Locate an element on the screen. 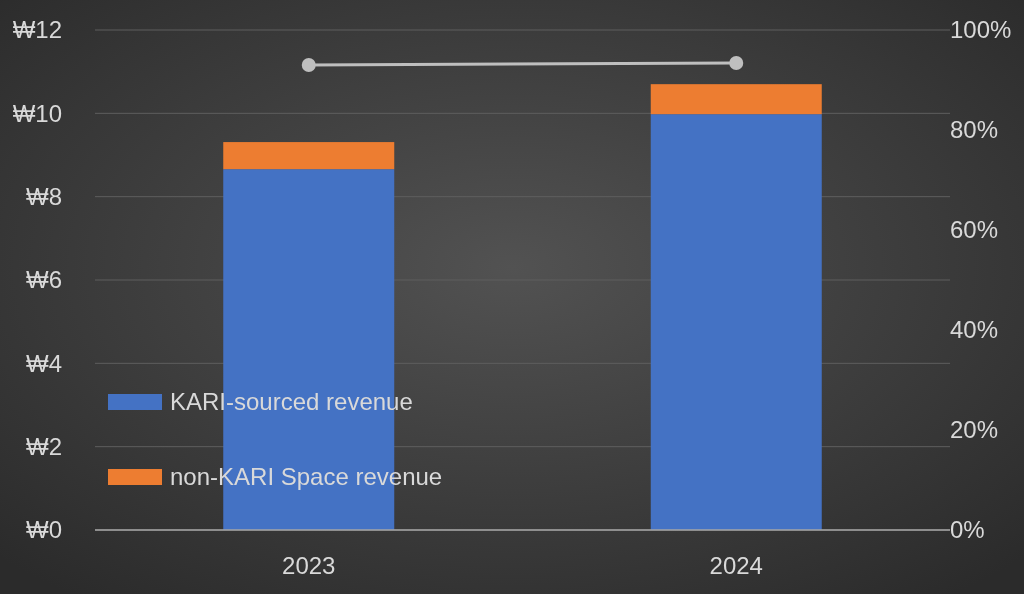 This screenshot has height=594, width=1024. y2-tick-label: 60% is located at coordinates (974, 230).